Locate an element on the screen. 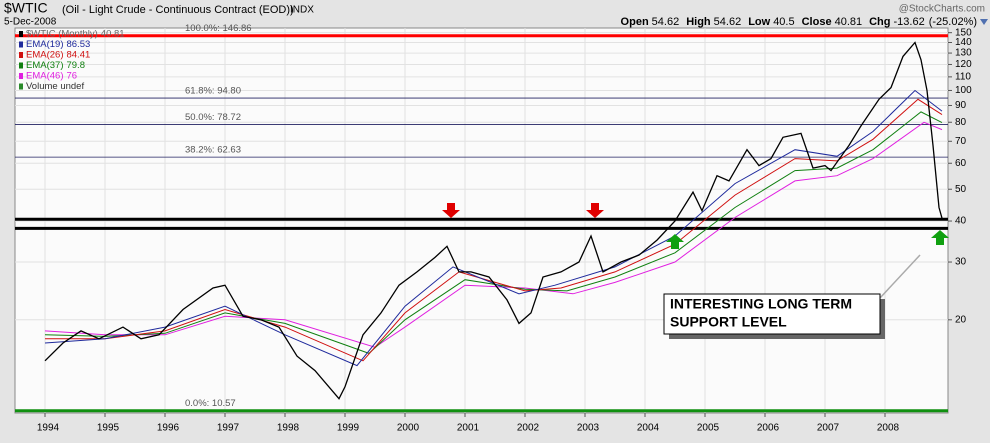 This screenshot has width=990, height=443. x-tick-label: 1999 is located at coordinates (348, 428).